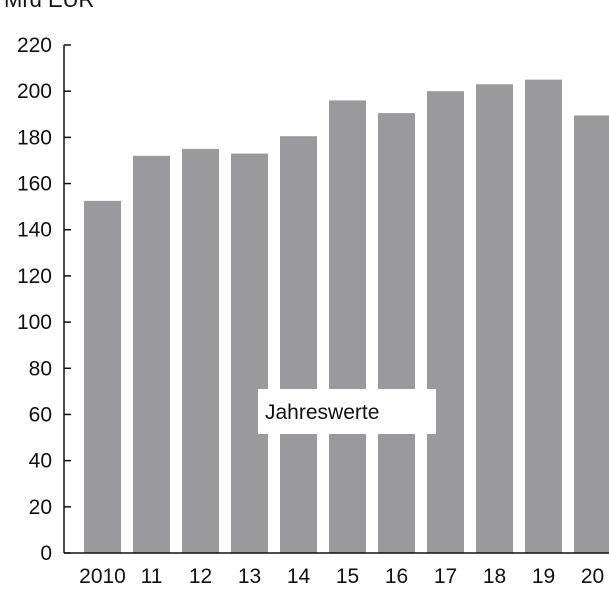 The height and width of the screenshot is (591, 609). I want to click on y-tick-label: 60, so click(40, 414).